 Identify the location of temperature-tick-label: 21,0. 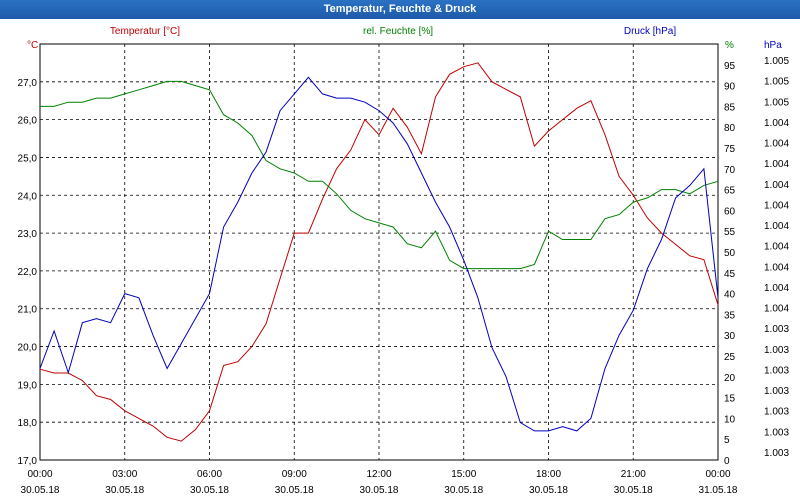
(28, 310).